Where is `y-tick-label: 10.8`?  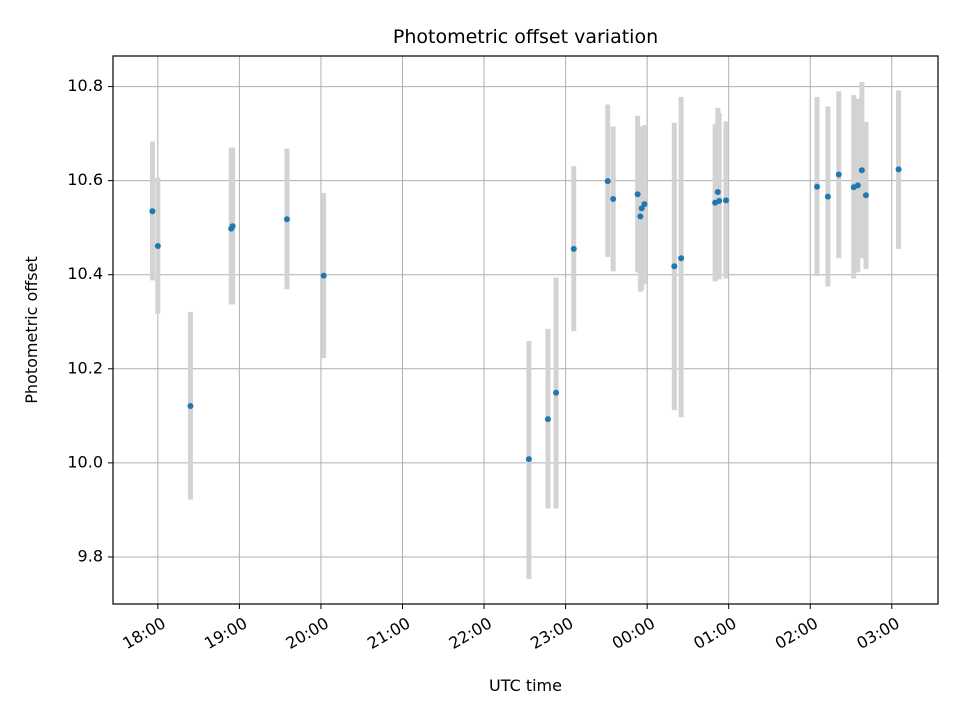 y-tick-label: 10.8 is located at coordinates (85, 85).